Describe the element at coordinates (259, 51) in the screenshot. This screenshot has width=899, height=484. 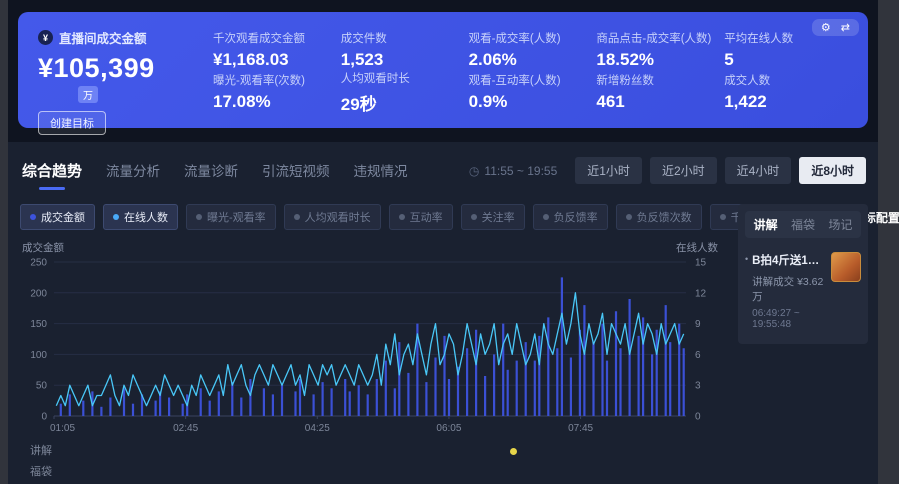
I see `kpi-metric: 千次观看成交金额 ¥1,168.03` at that location.